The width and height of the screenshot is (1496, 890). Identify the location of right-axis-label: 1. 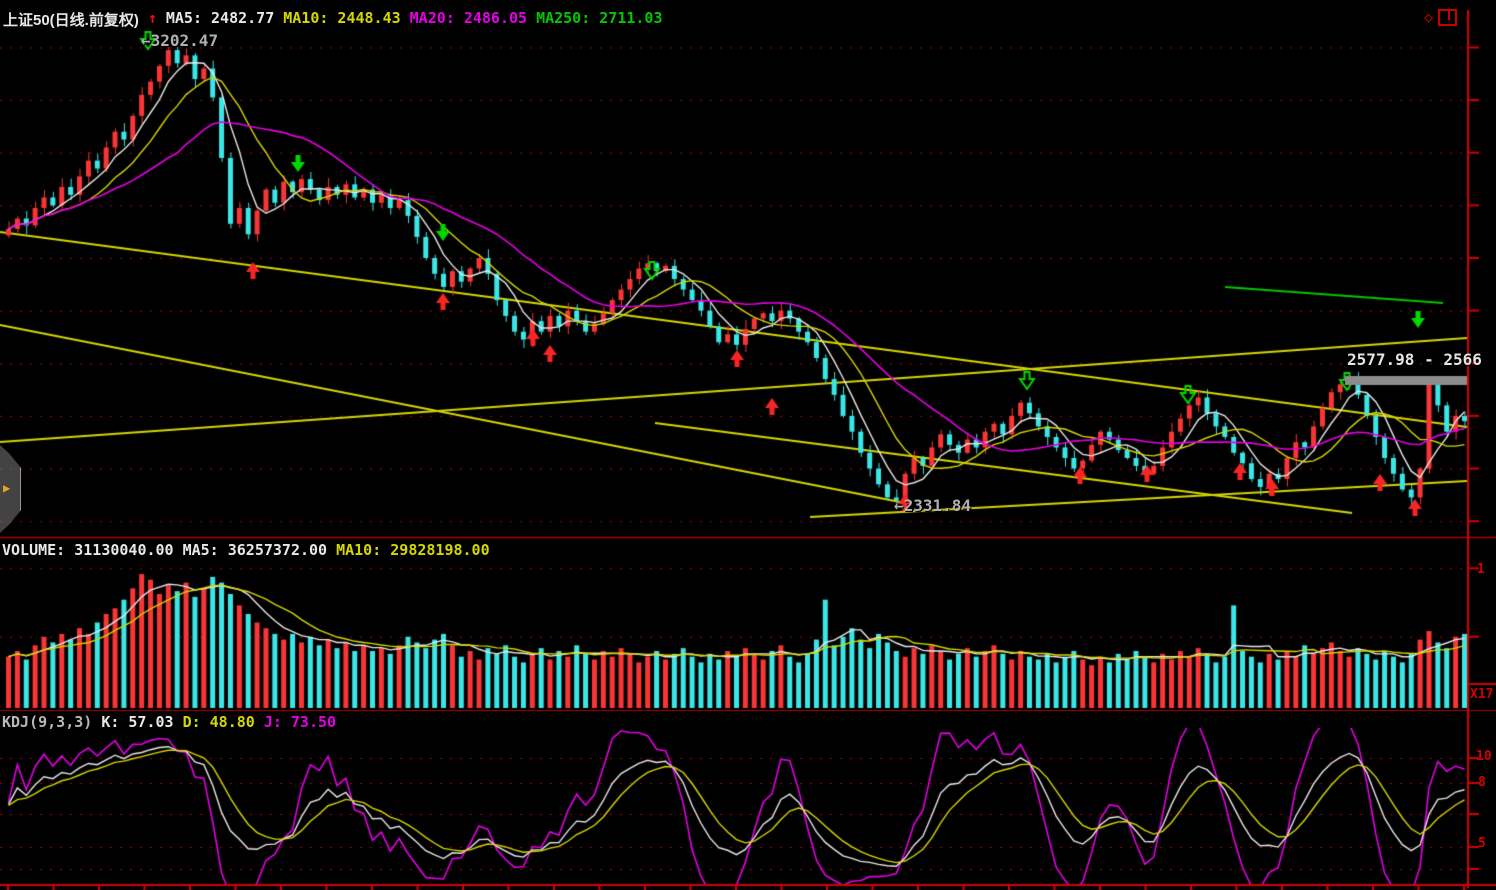
(1481, 569).